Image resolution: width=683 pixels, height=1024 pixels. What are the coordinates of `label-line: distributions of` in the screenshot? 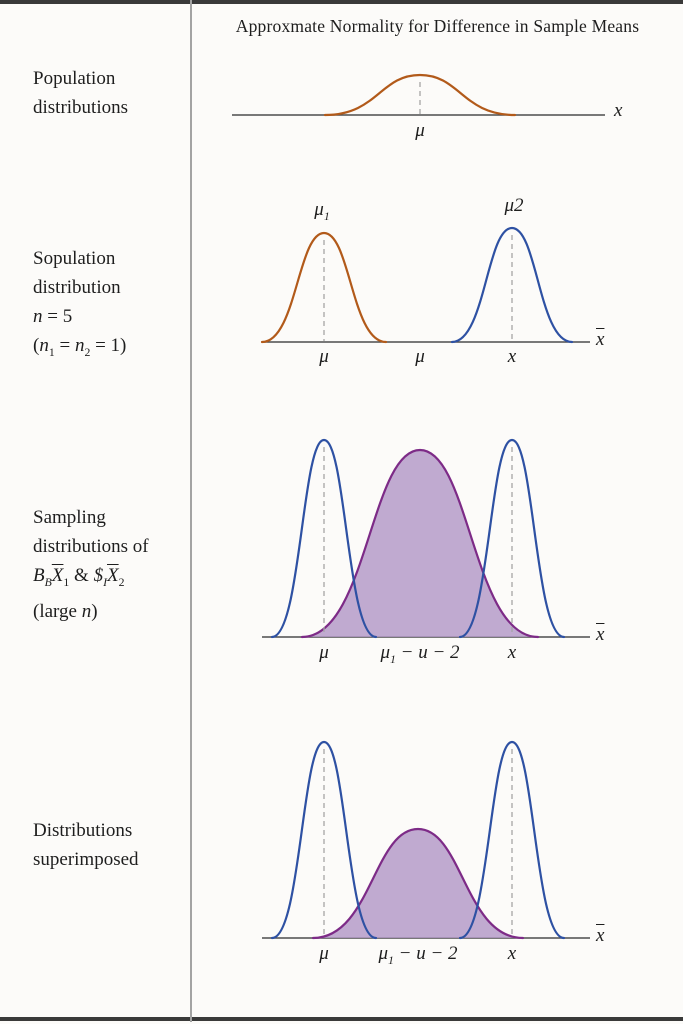 It's located at (91, 546).